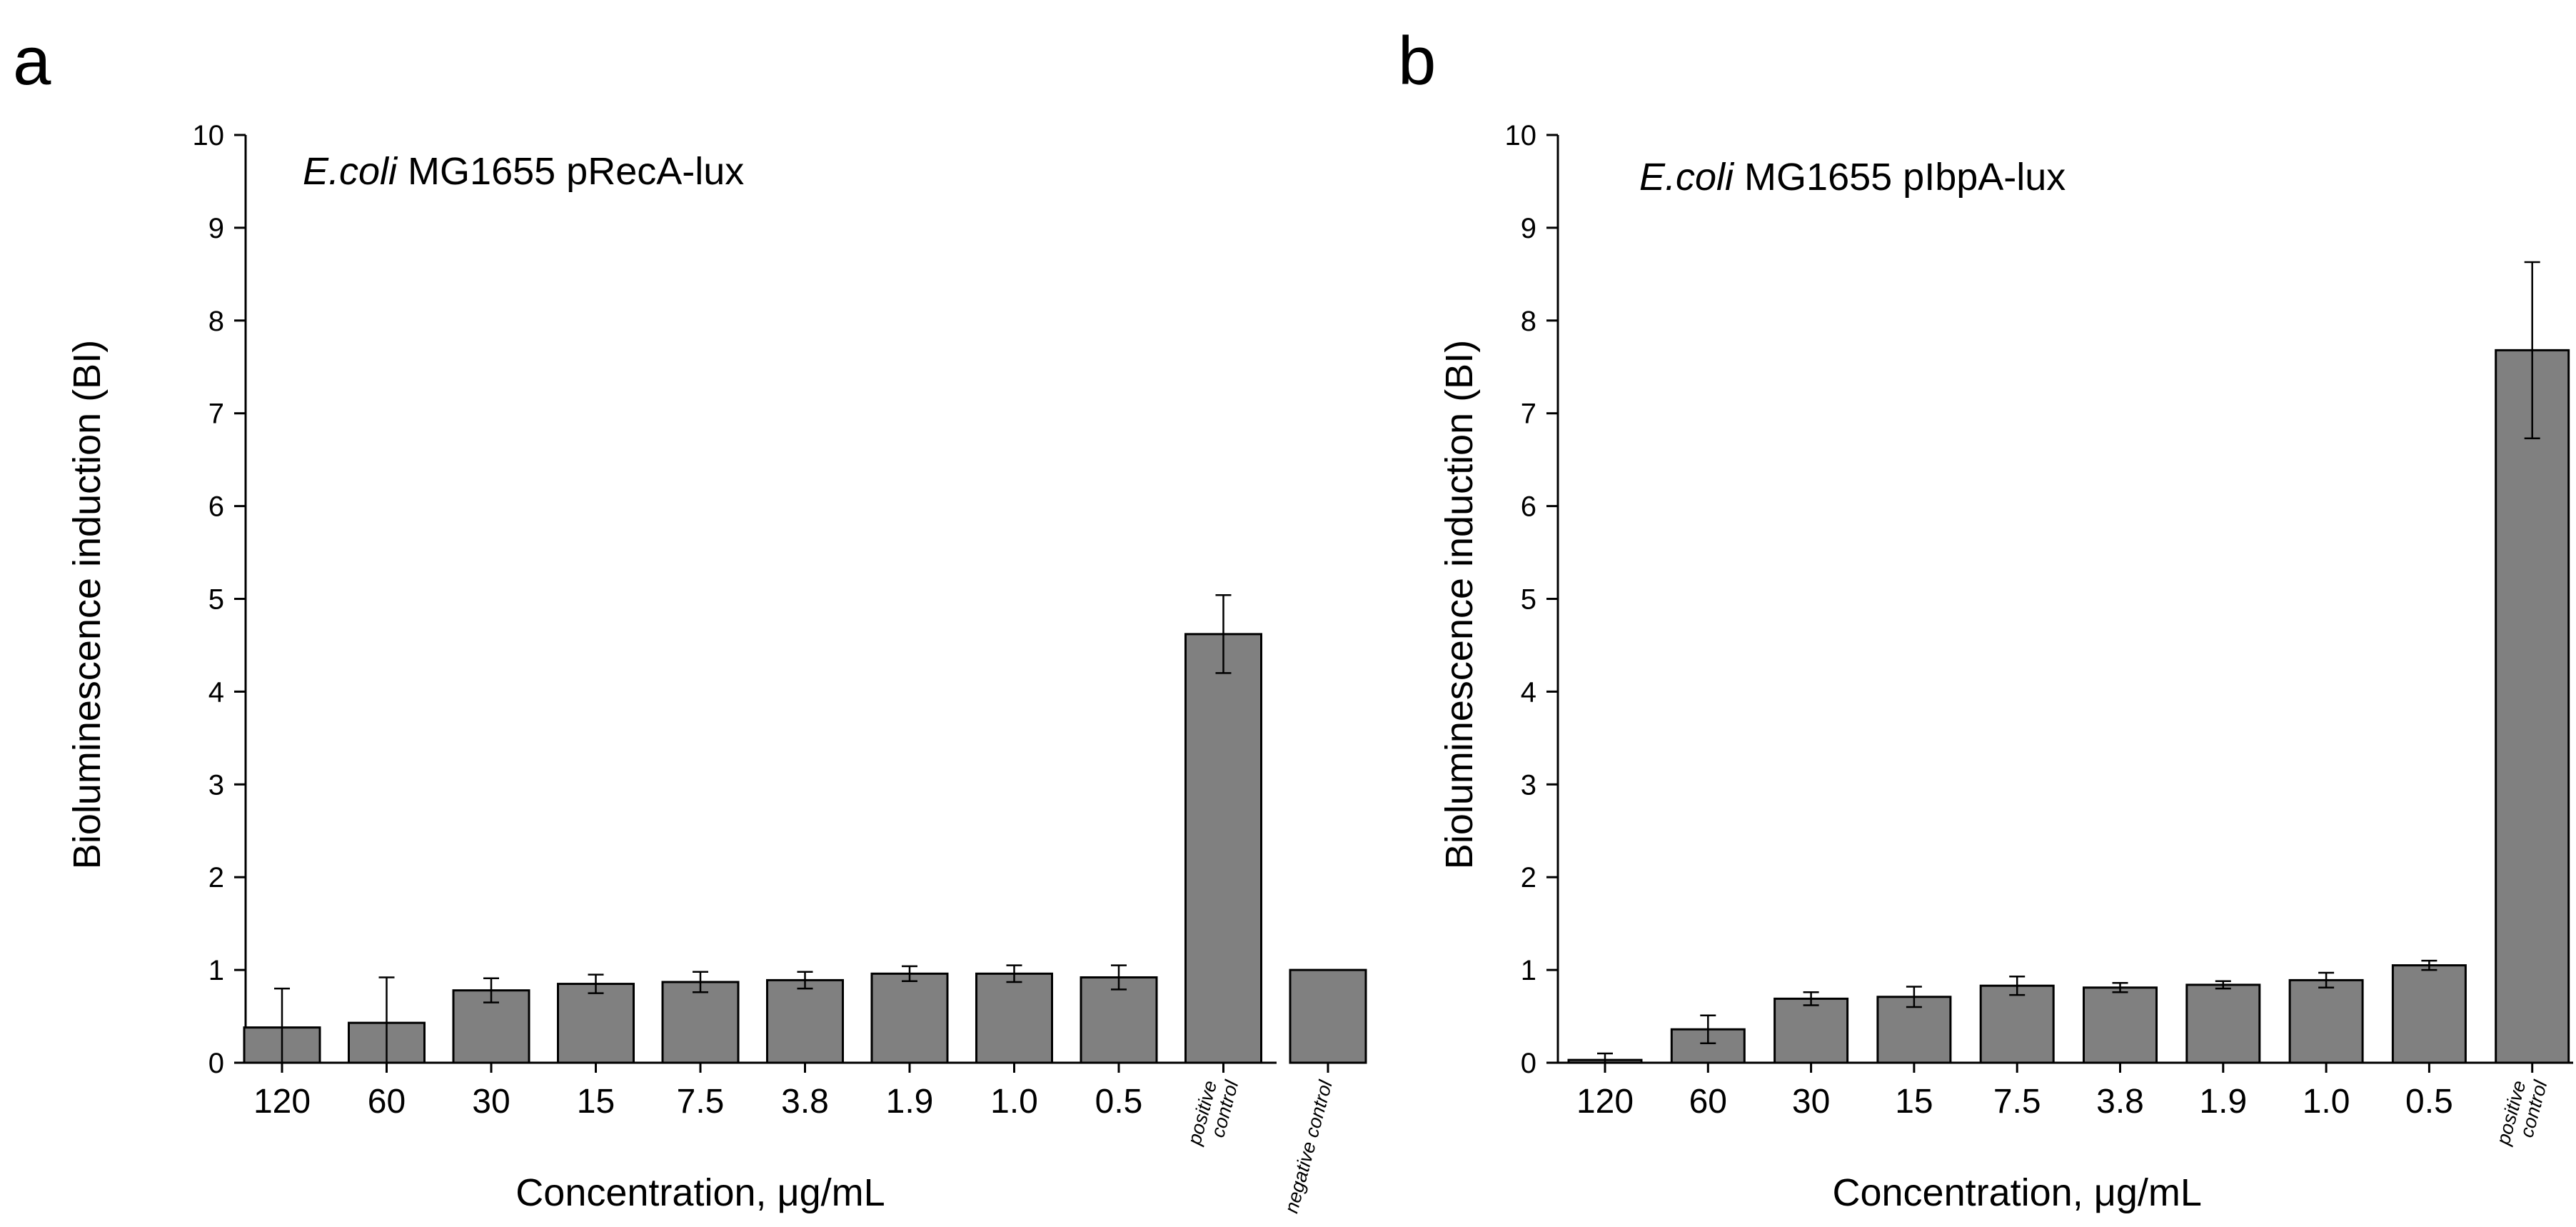 This screenshot has width=2576, height=1227. I want to click on chart-title: E.coli MG1655 pRecA-lux, so click(523, 171).